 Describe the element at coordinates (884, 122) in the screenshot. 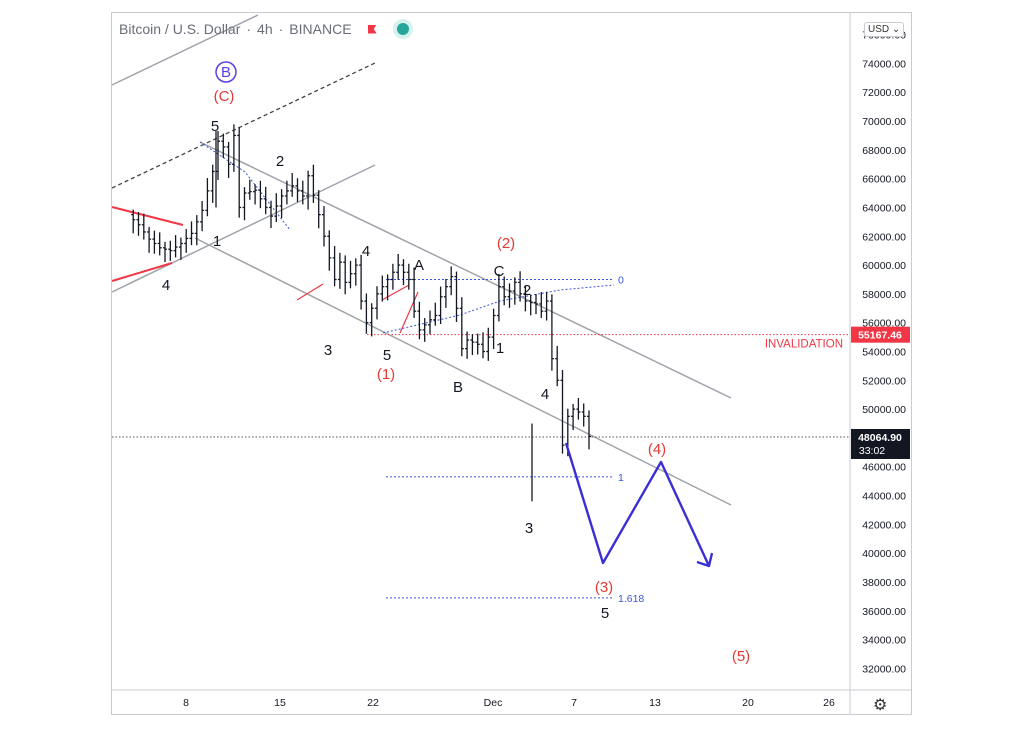

I see `y-tick-label: 70000.00` at that location.